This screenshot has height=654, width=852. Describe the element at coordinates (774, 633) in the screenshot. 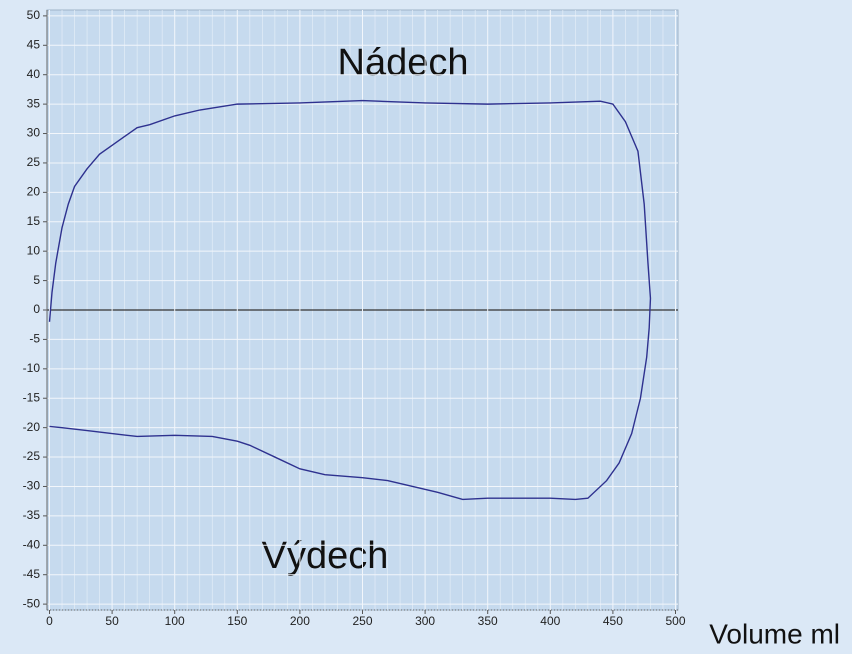

I see `x-axis-label: Volume ml` at that location.